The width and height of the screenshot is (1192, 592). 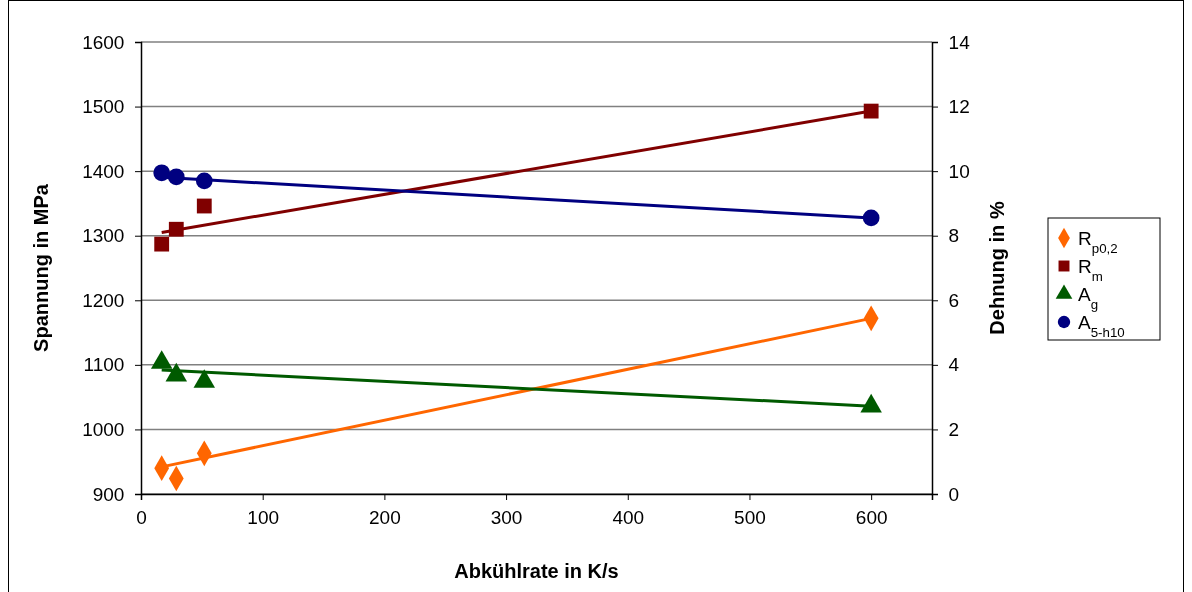 I want to click on y2-tick-label: 2, so click(x=954, y=430).